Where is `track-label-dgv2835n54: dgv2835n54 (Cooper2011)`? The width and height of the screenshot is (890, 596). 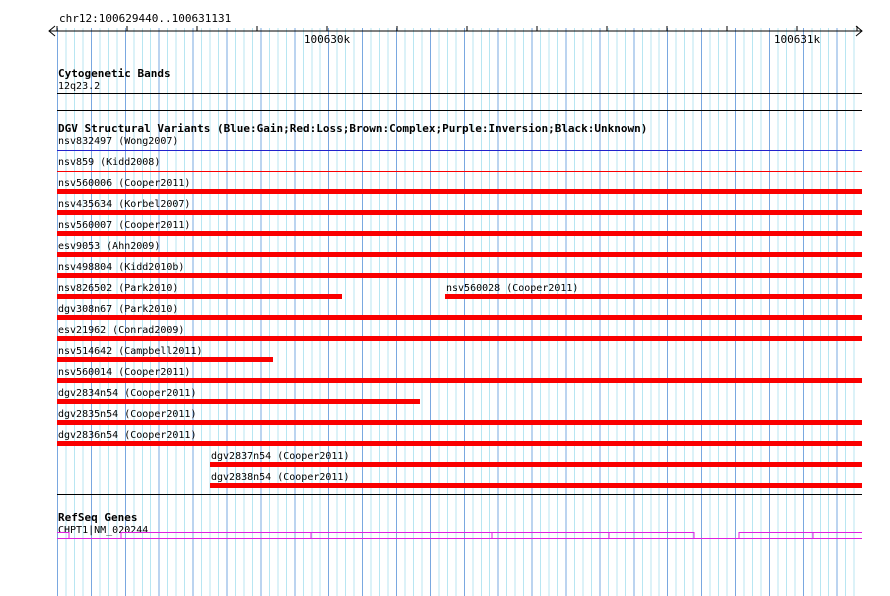
track-label-dgv2835n54: dgv2835n54 (Cooper2011) is located at coordinates (127, 414).